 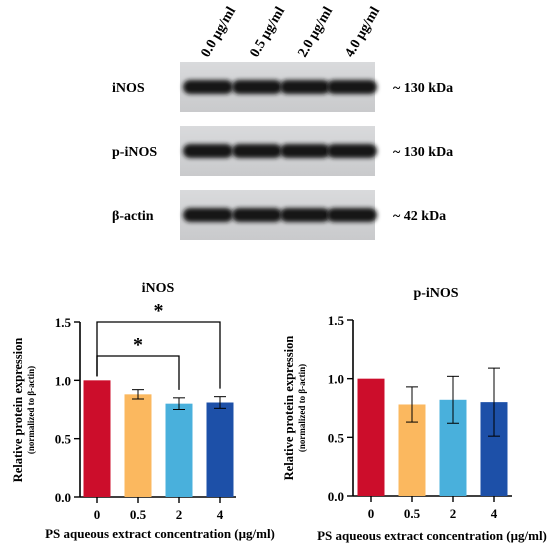 What do you see at coordinates (218, 32) in the screenshot?
I see `lane-label: 0.0 μg/ml` at bounding box center [218, 32].